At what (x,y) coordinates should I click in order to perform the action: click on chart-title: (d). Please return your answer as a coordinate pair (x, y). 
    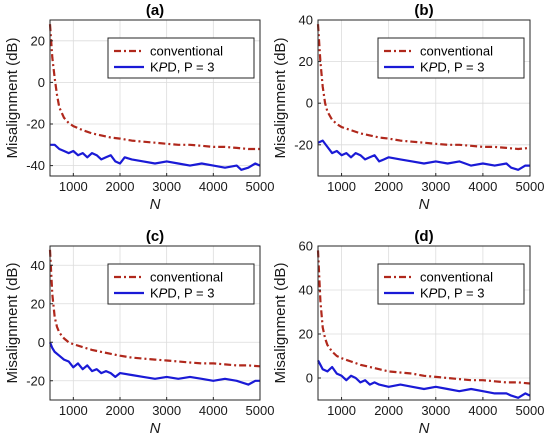
    Looking at the image, I should click on (423, 236).